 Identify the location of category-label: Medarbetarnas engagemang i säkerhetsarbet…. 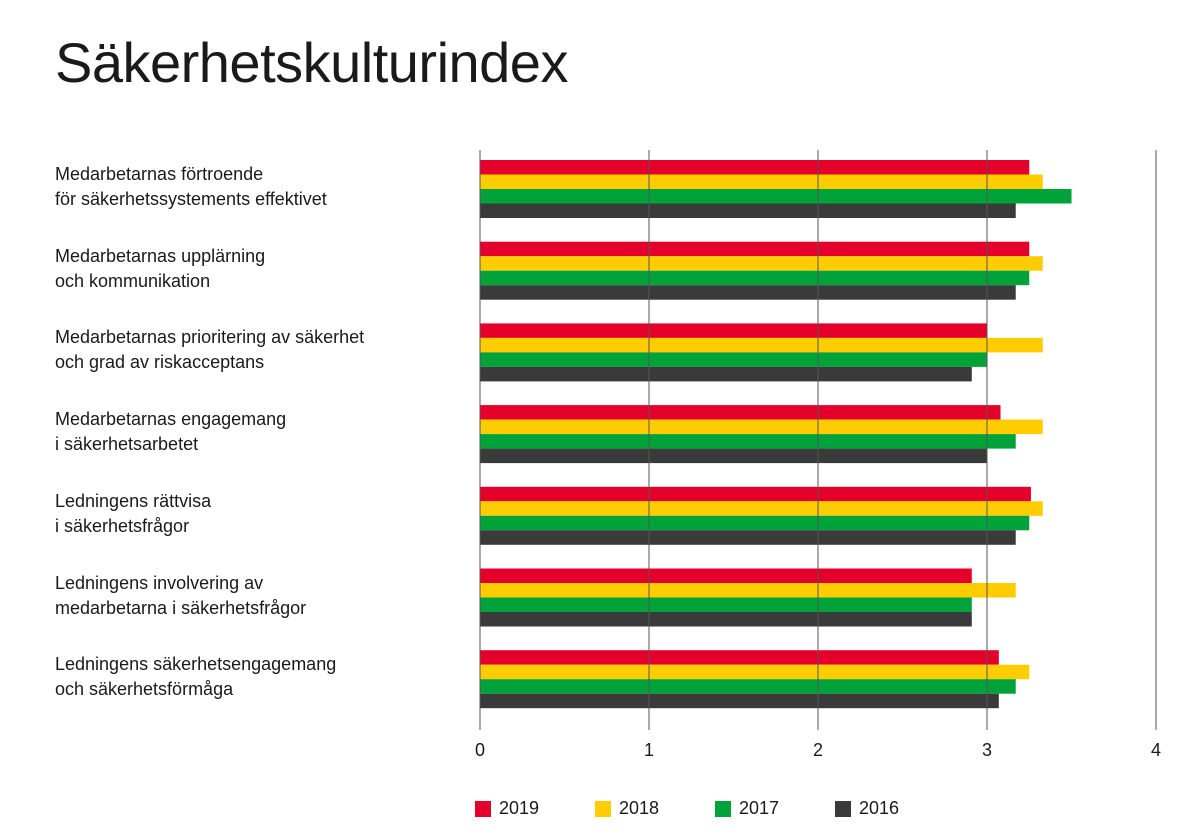
(255, 432).